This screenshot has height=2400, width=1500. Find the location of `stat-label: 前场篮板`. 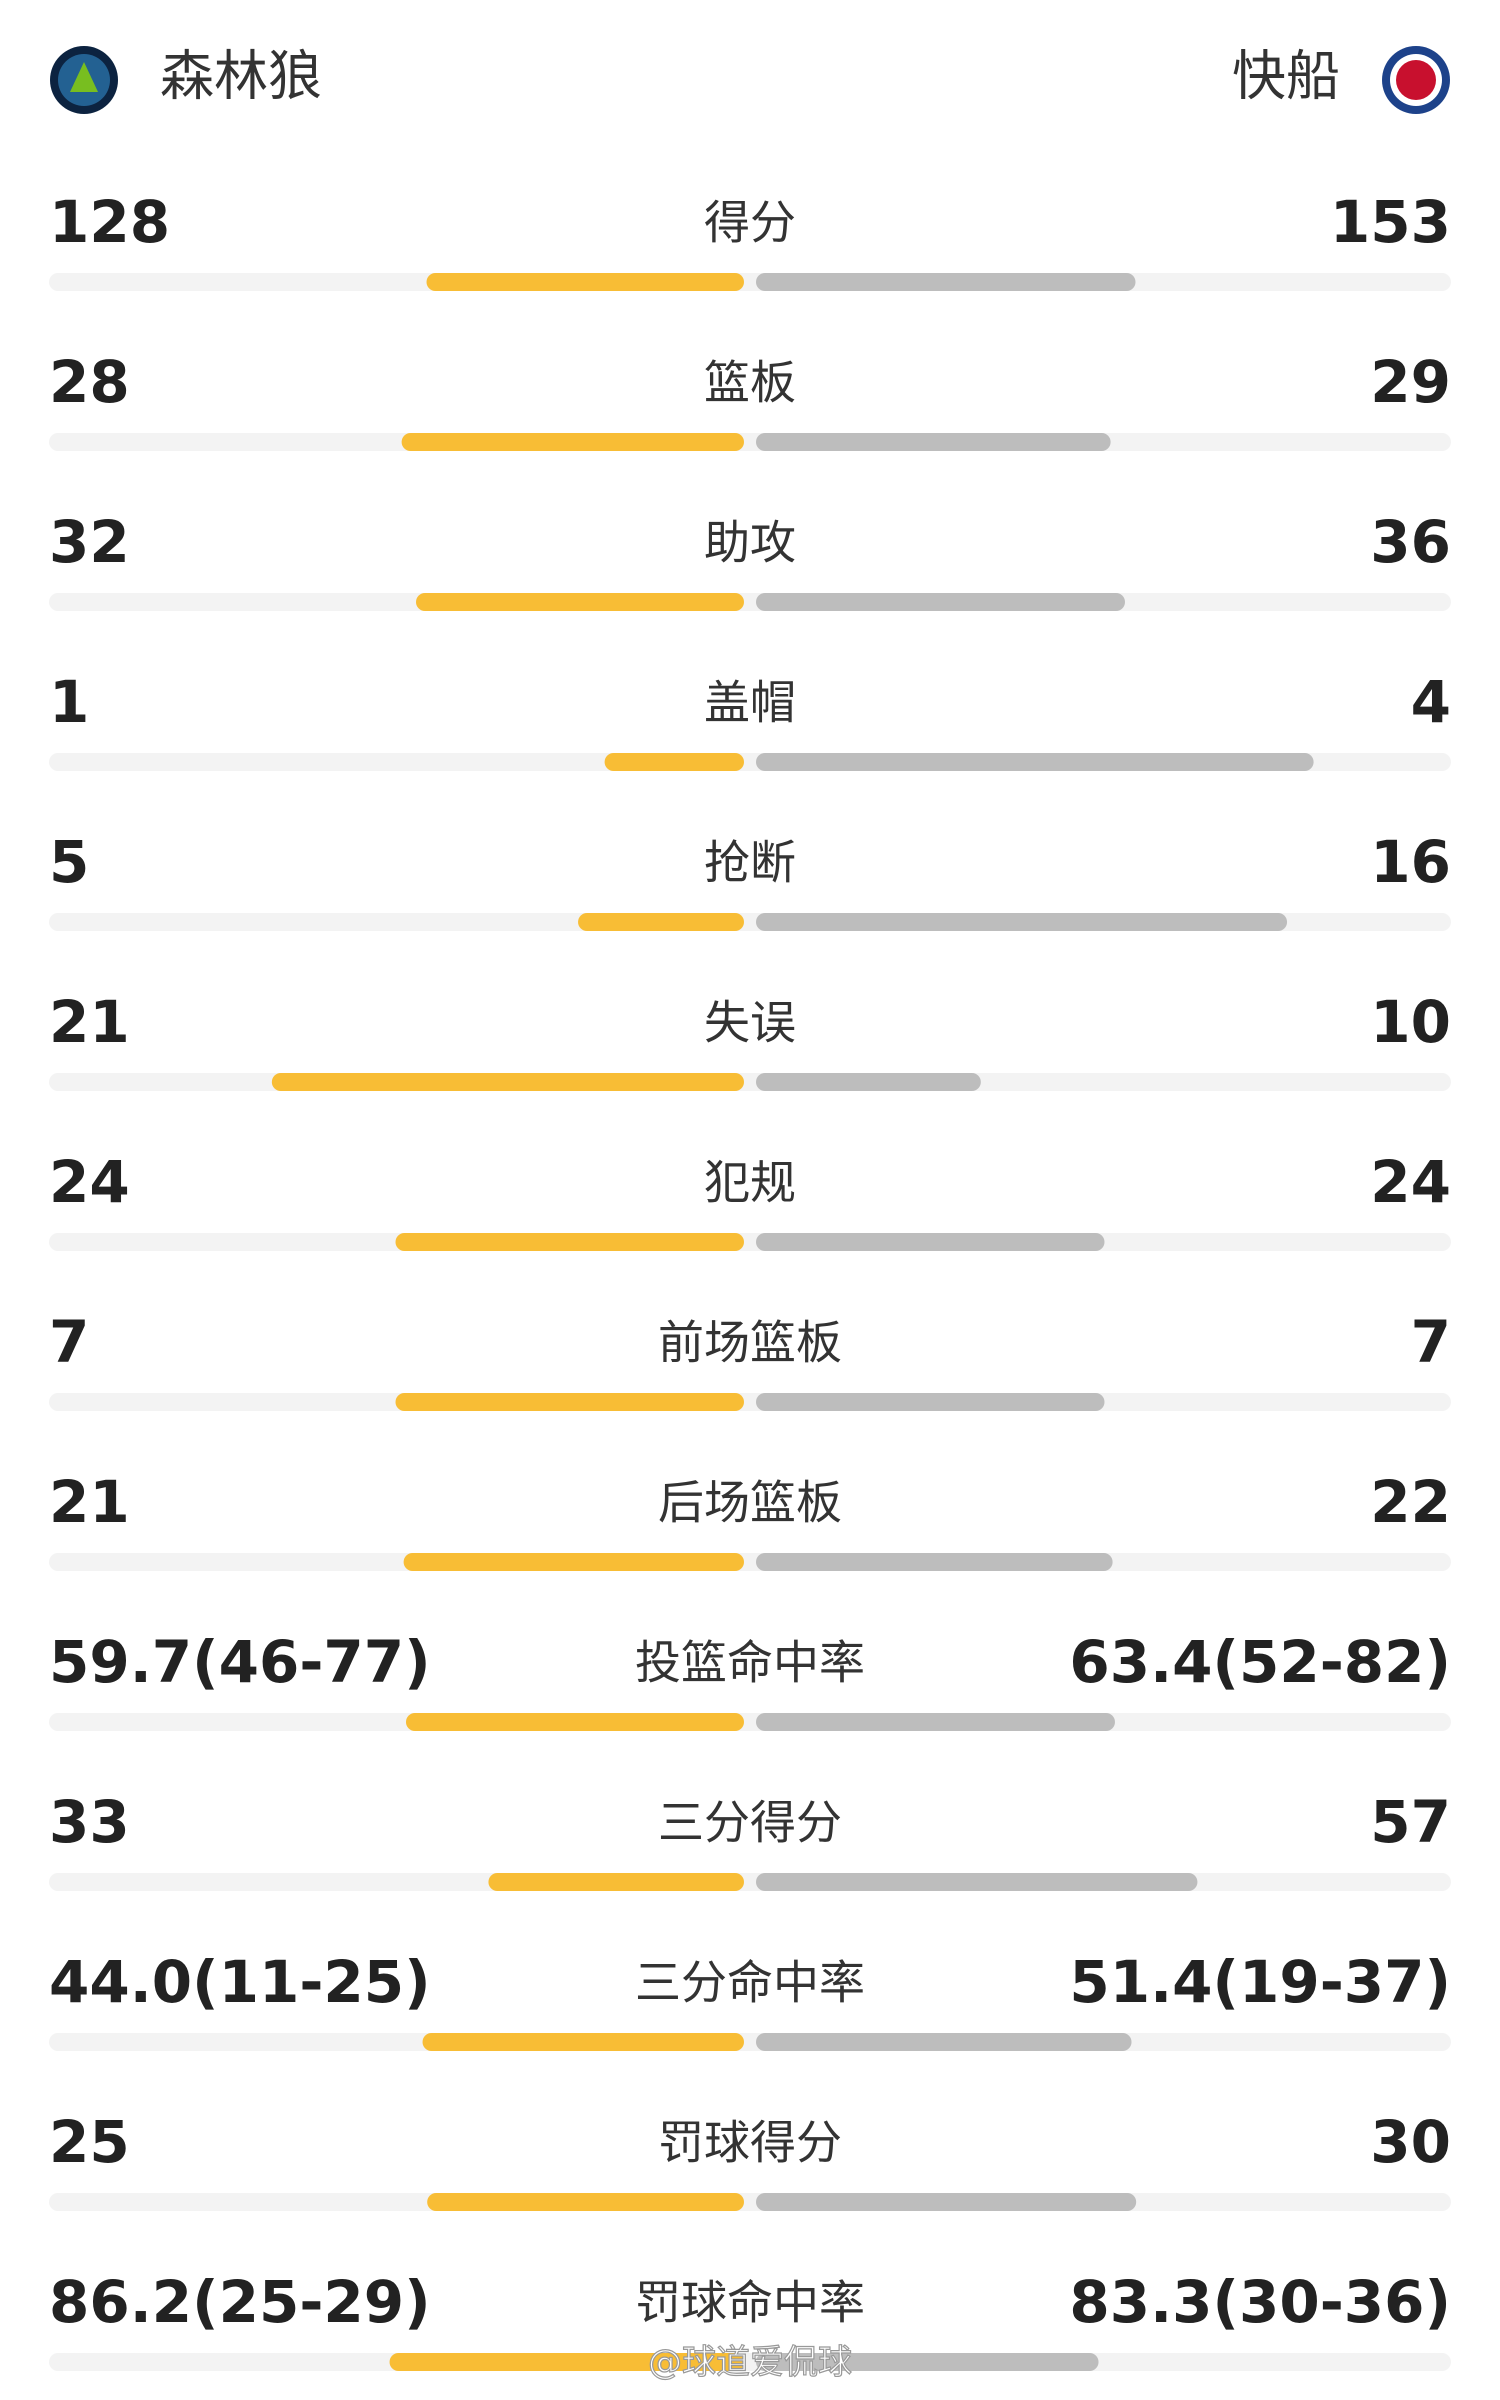

stat-label: 前场篮板 is located at coordinates (750, 1343).